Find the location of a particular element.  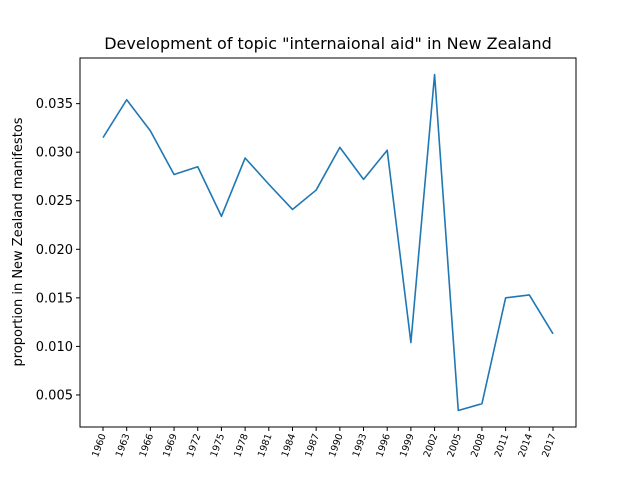

y-axis-ticks: 0.005 0.010 0.015 0.020 0.025 0.030 0.035 is located at coordinates (58, 250).